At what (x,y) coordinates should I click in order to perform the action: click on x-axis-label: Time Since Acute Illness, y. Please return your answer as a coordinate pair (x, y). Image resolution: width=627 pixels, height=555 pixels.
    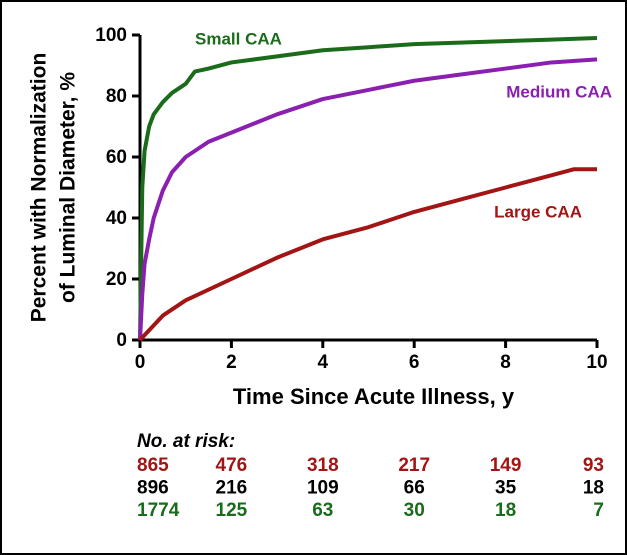
    Looking at the image, I should click on (374, 396).